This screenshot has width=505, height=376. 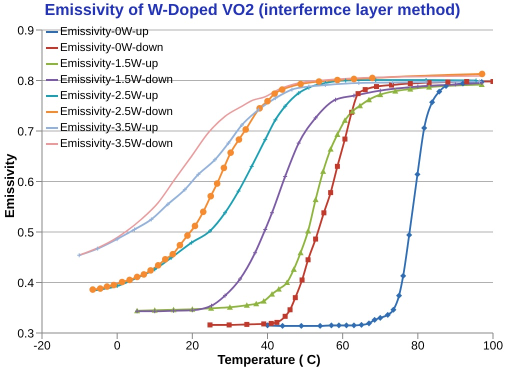 What do you see at coordinates (493, 345) in the screenshot?
I see `x-tick-label: 100` at bounding box center [493, 345].